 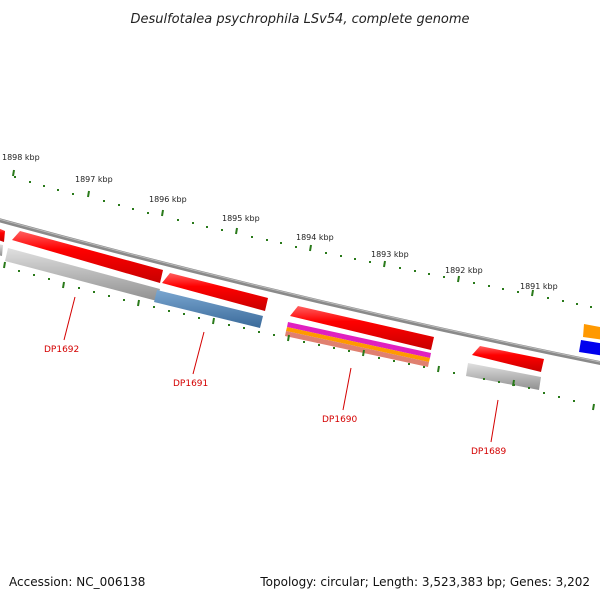 What do you see at coordinates (591, 332) in the screenshot?
I see `gene-arrow-right-edge-orange` at bounding box center [591, 332].